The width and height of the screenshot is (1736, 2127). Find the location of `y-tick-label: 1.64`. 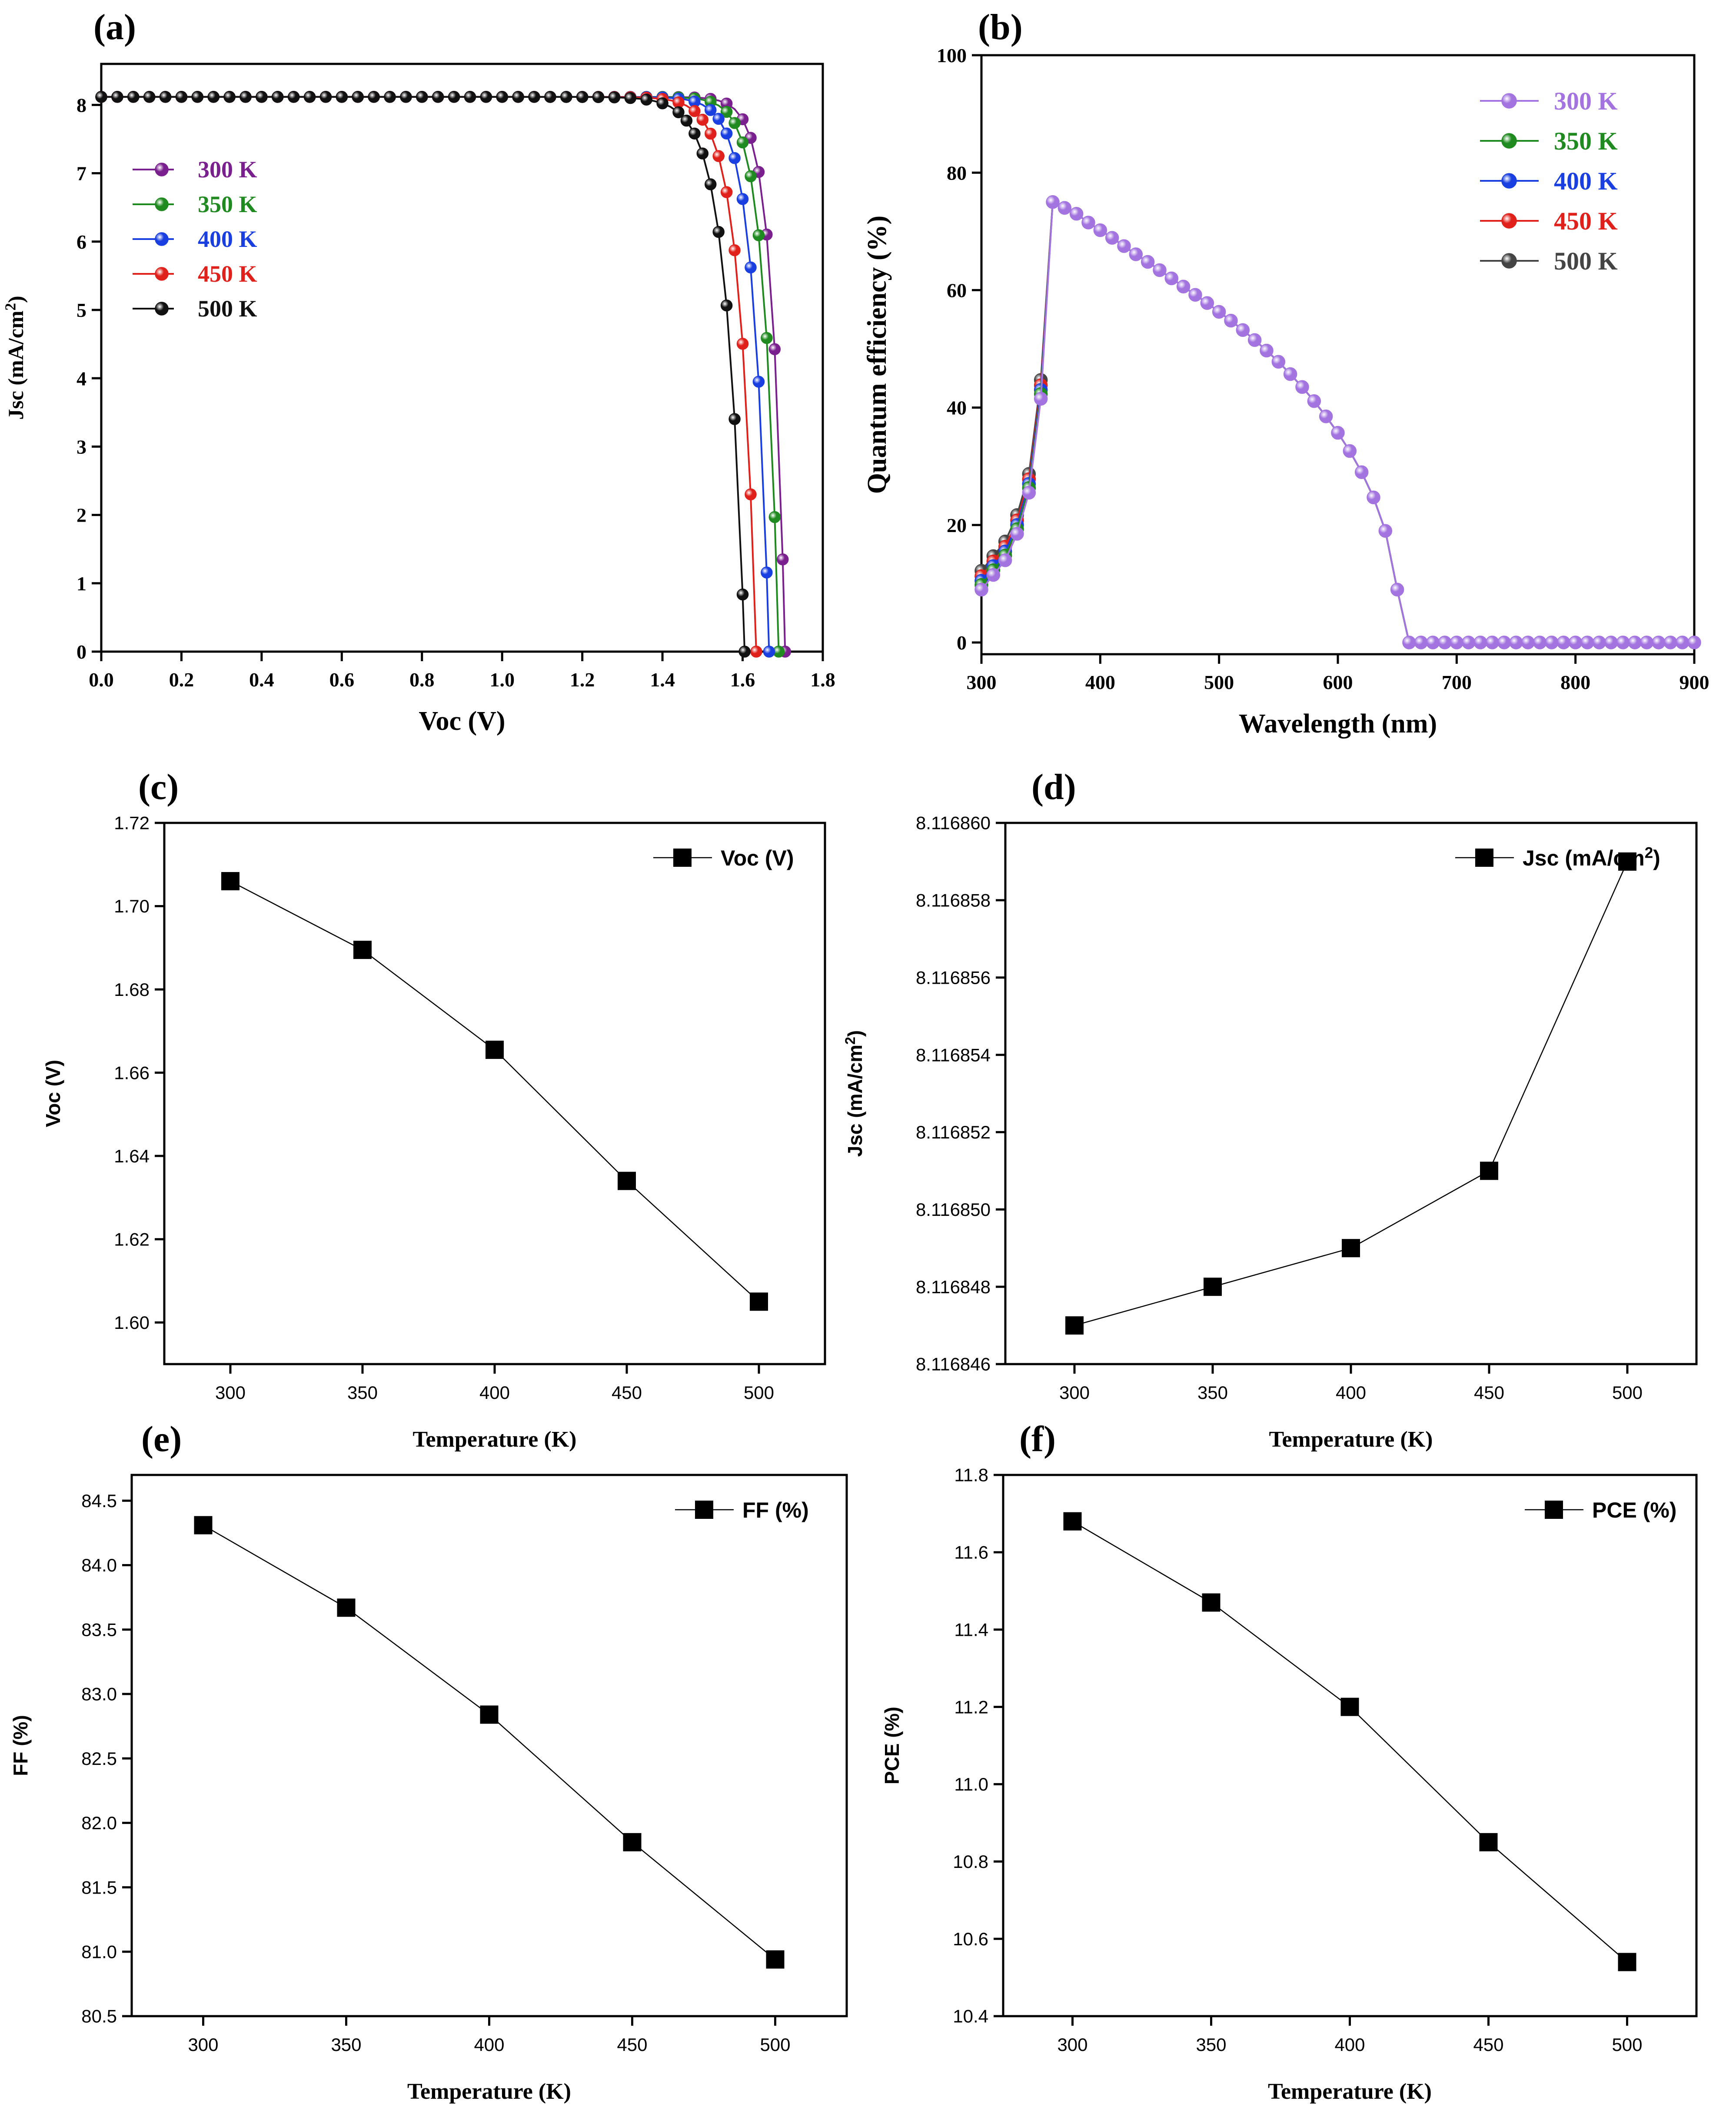

y-tick-label: 1.64 is located at coordinates (132, 1156).